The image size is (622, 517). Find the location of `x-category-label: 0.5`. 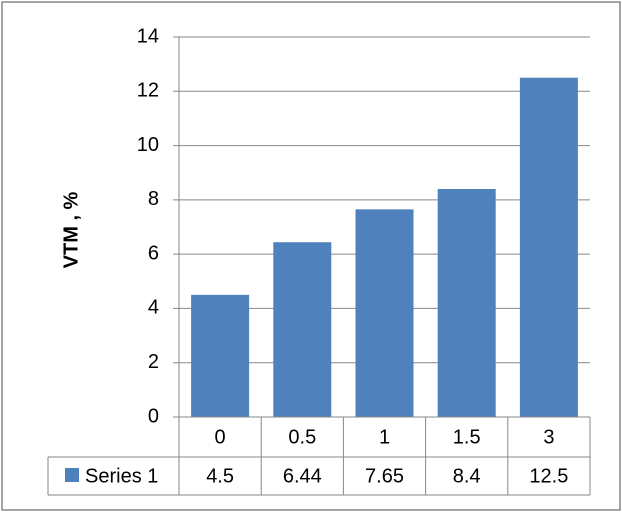

x-category-label: 0.5 is located at coordinates (302, 437).